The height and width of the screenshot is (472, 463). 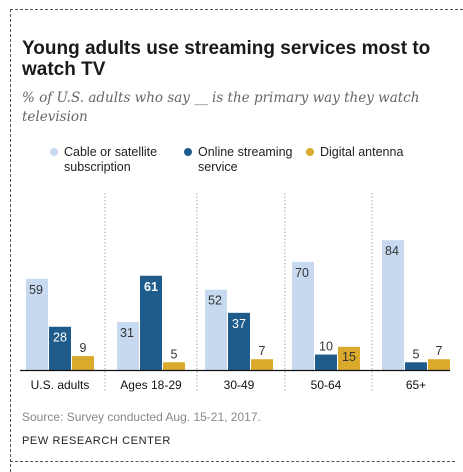 What do you see at coordinates (392, 251) in the screenshot?
I see `data-label-cable: 84` at bounding box center [392, 251].